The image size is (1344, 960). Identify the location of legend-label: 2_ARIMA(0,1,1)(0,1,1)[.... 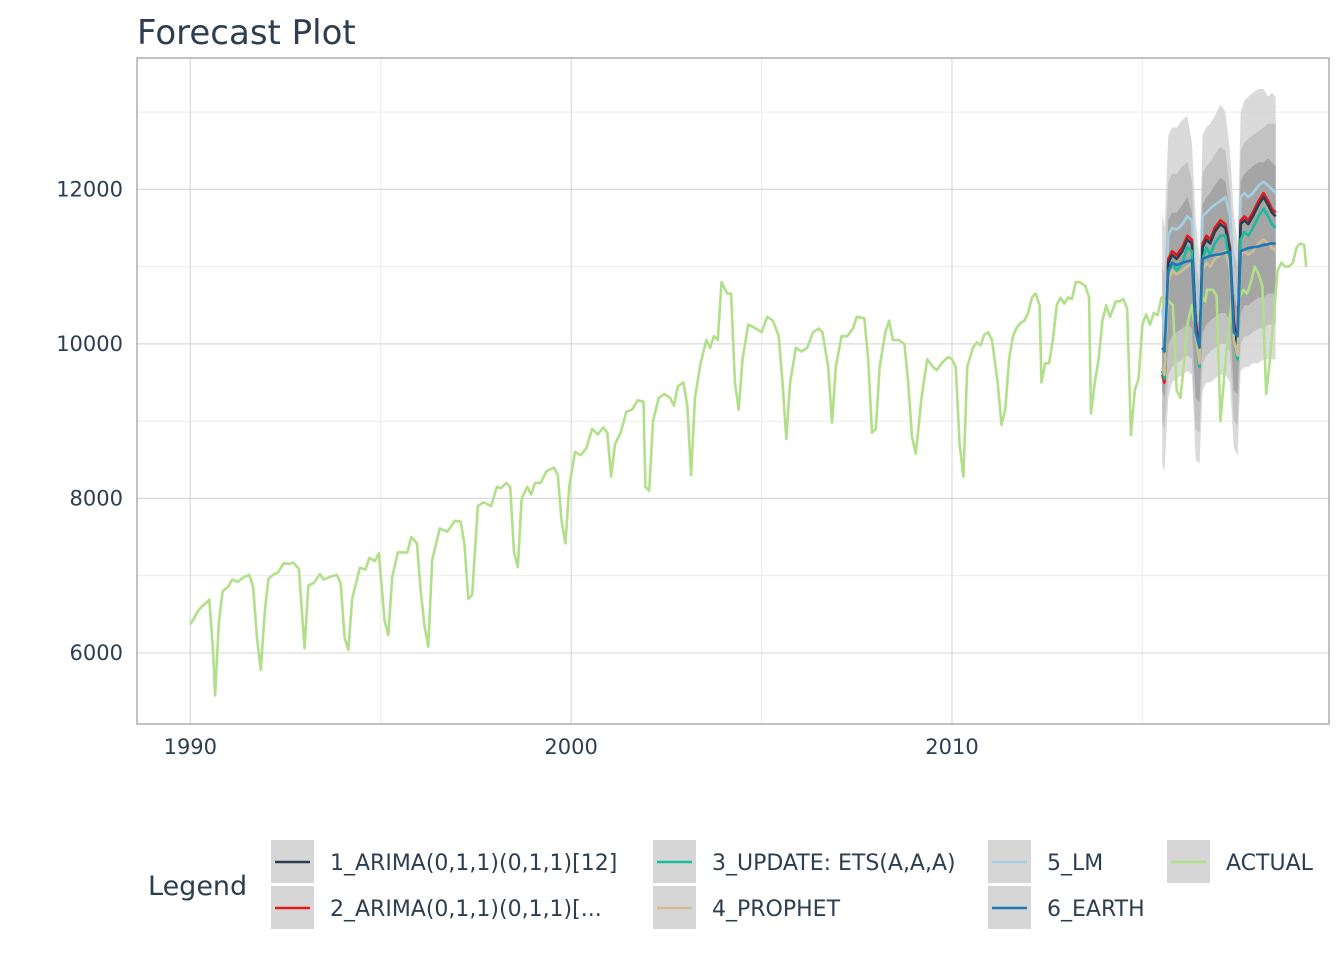
(466, 909).